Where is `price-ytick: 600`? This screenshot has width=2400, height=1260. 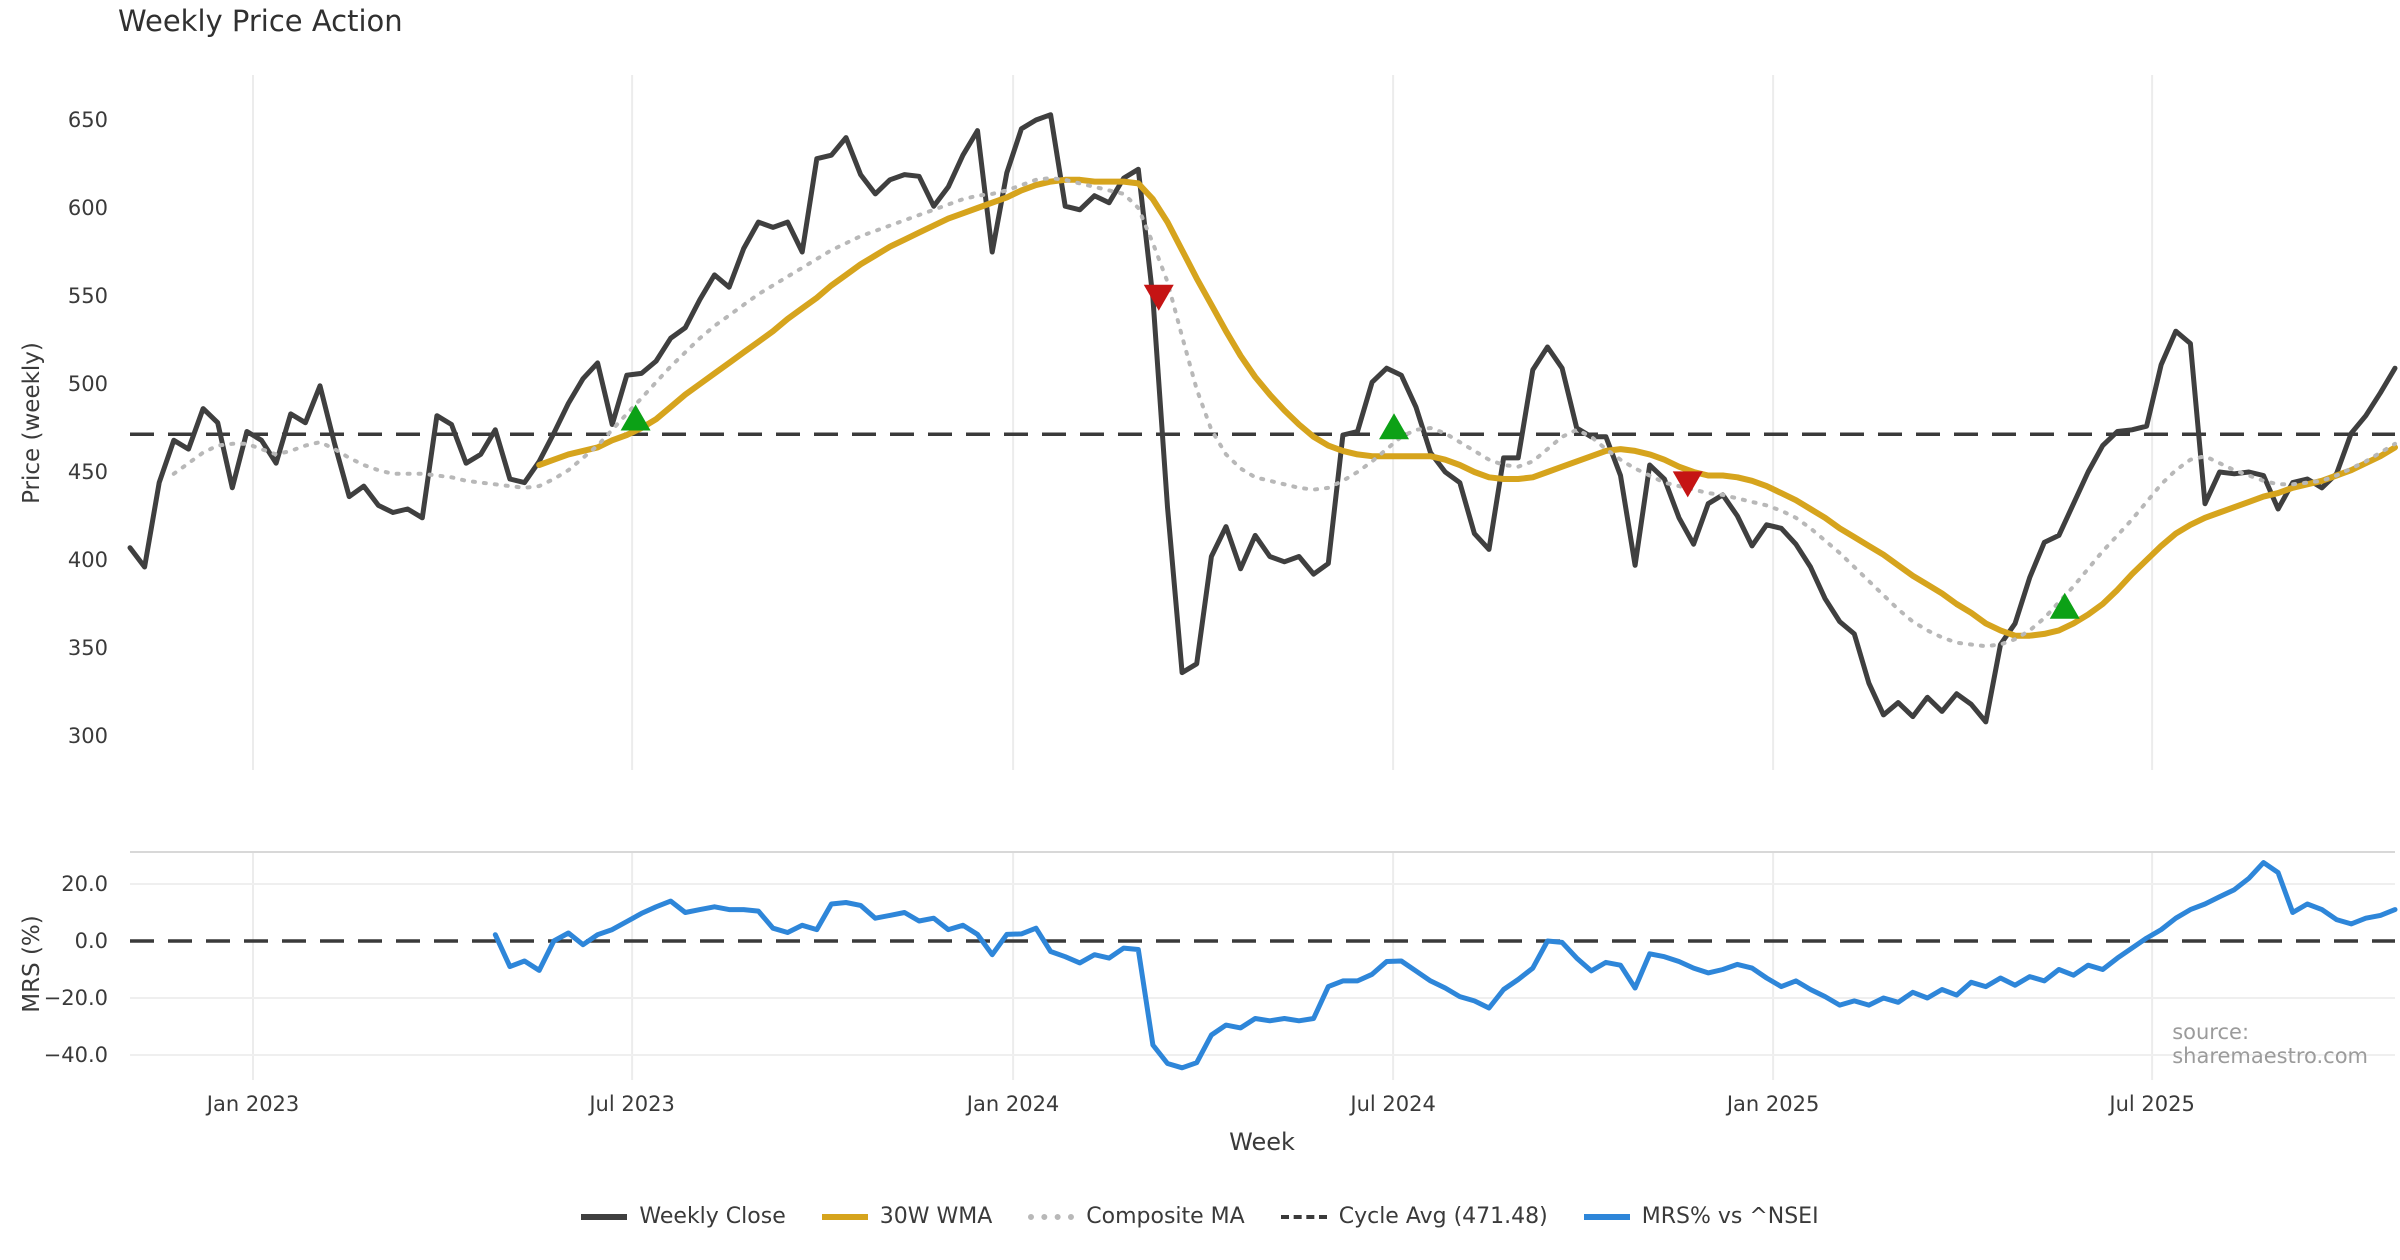
price-ytick: 600 is located at coordinates (87, 208).